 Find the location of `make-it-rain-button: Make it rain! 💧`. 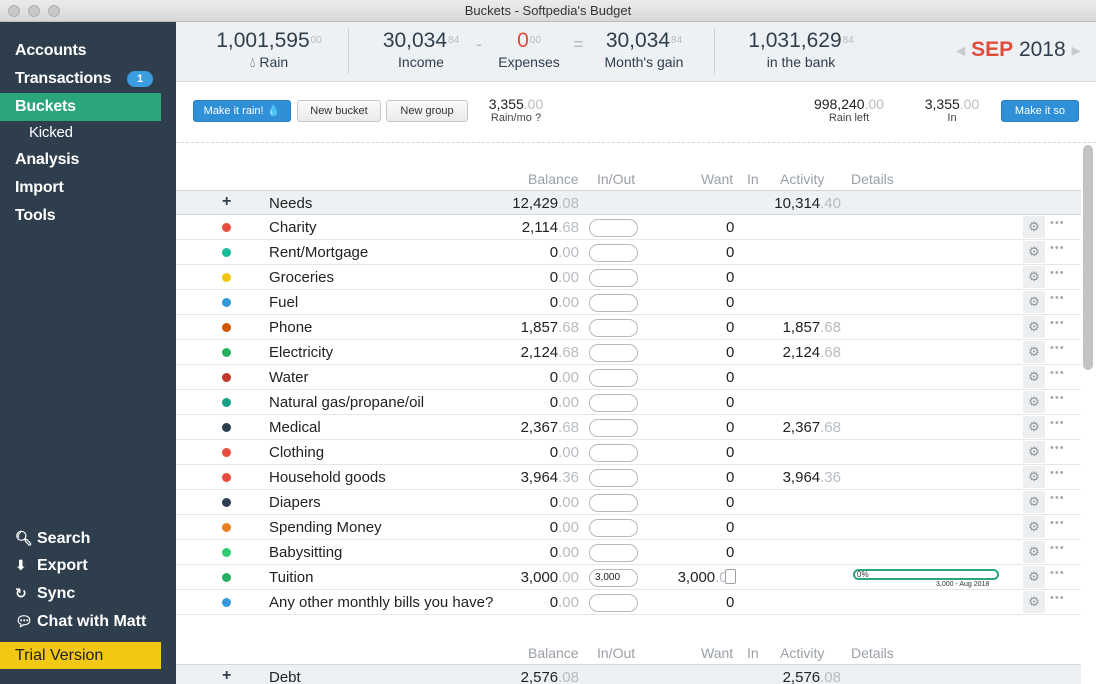

make-it-rain-button: Make it rain! 💧 is located at coordinates (242, 111).